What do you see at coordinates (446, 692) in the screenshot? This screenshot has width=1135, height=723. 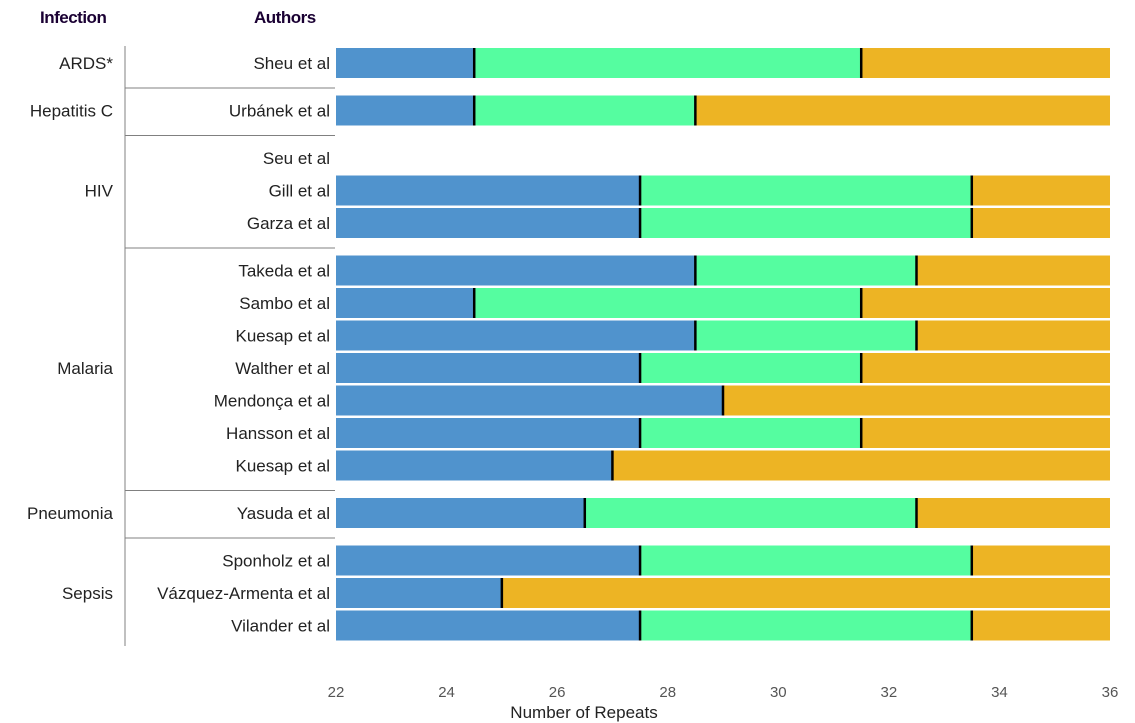 I see `x-tick-label: 24` at bounding box center [446, 692].